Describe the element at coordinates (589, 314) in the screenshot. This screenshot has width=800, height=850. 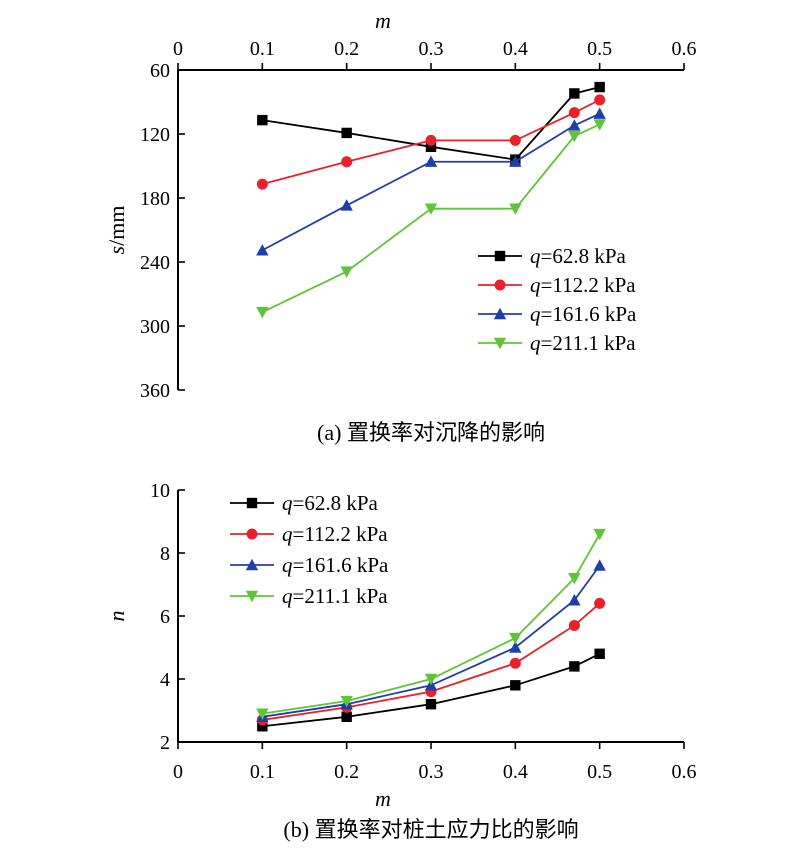
I see `legend-label-value: =161.6 kPa` at that location.